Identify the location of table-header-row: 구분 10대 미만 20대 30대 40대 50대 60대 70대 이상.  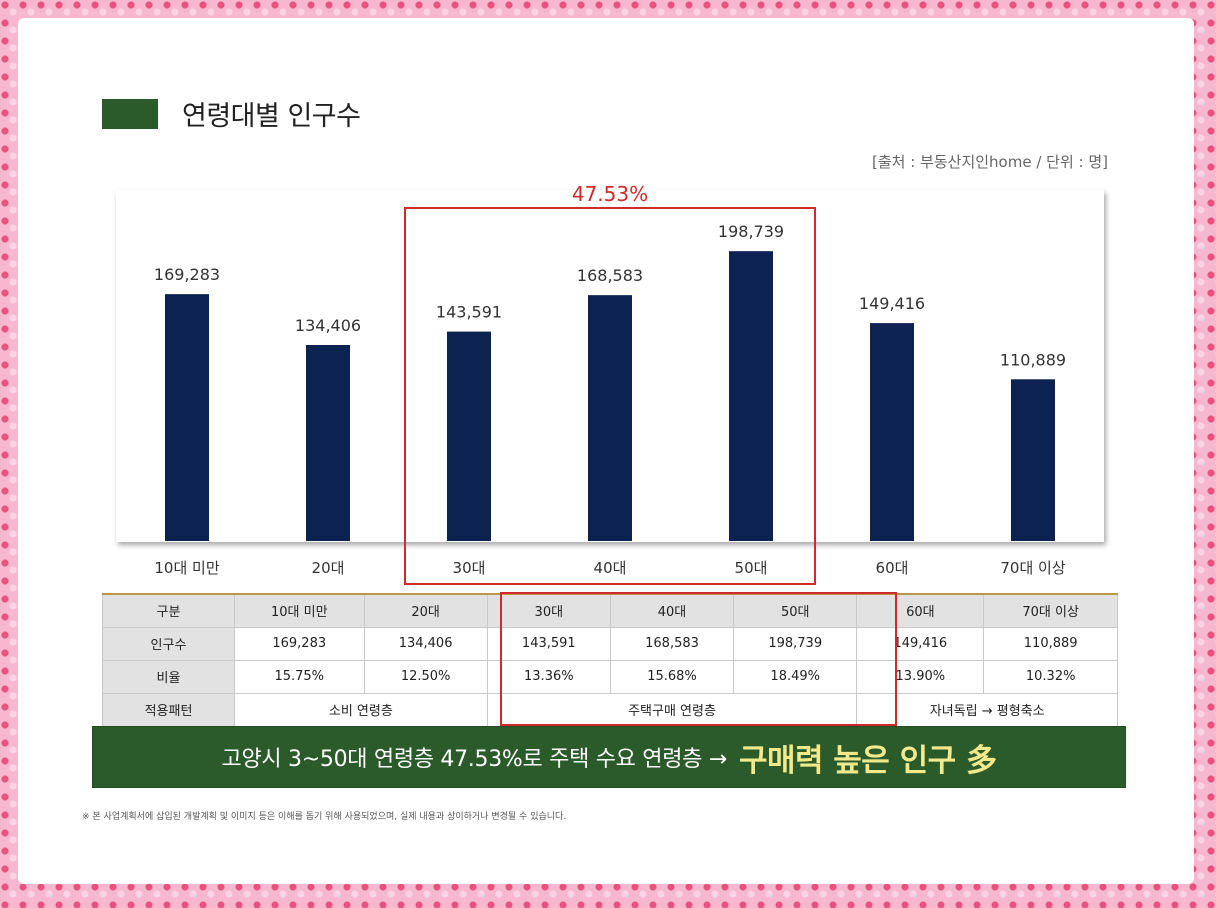
(610, 610).